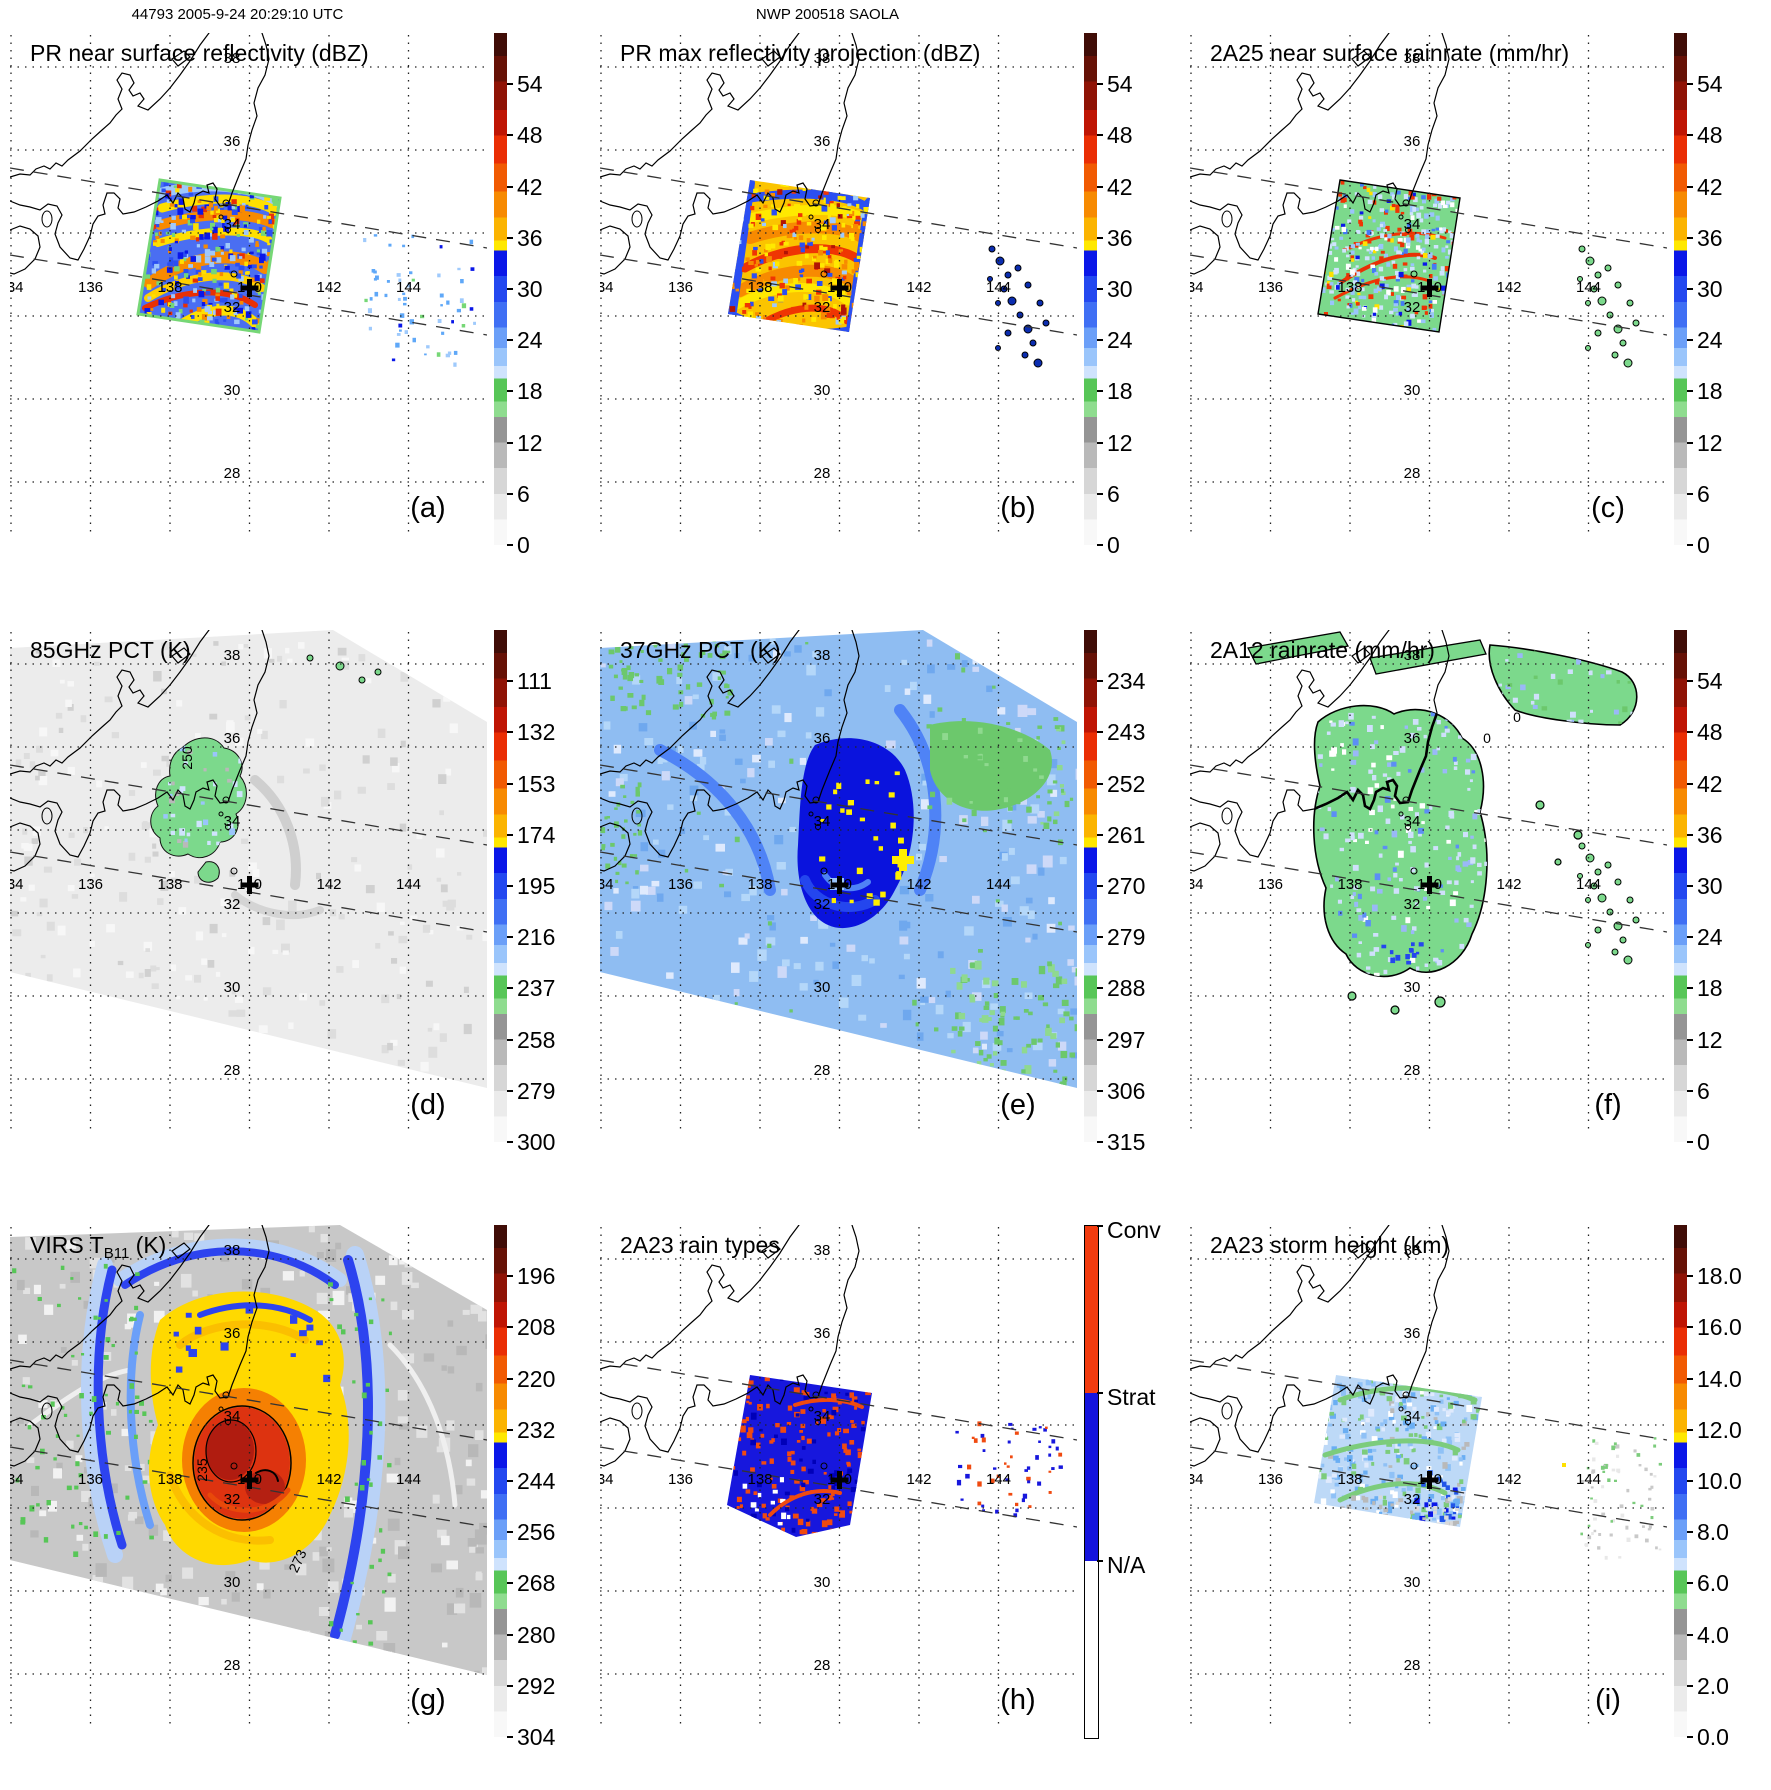 The height and width of the screenshot is (1790, 1771). What do you see at coordinates (536, 784) in the screenshot?
I see `panel-d-cbar-label-153: 153` at bounding box center [536, 784].